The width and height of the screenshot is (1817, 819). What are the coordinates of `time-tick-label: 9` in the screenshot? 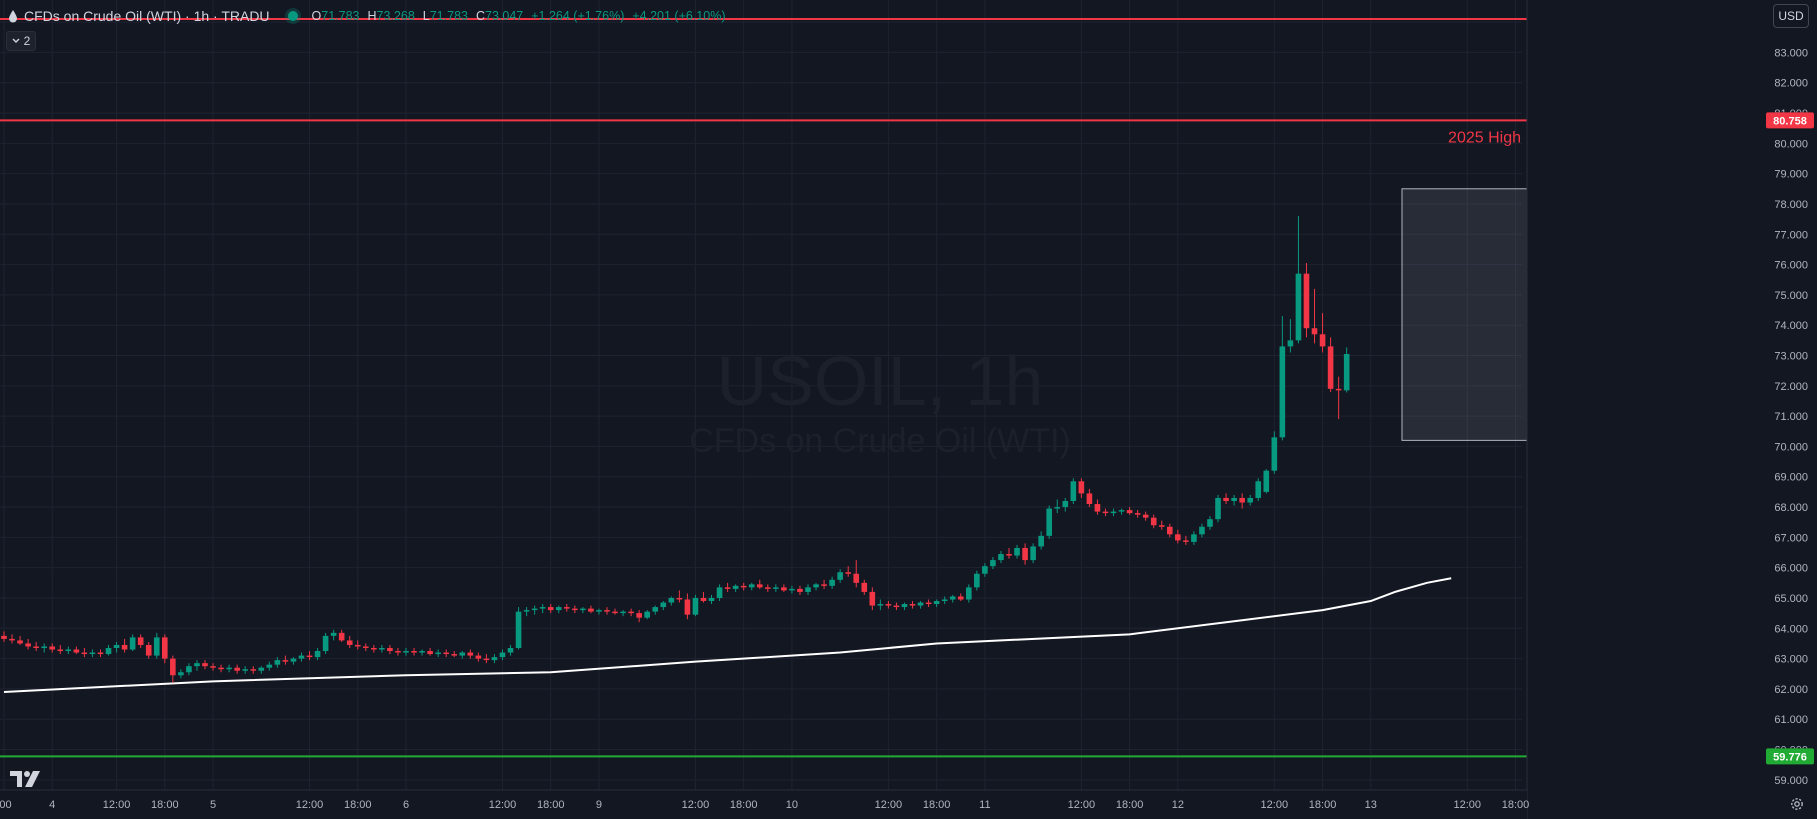 It's located at (599, 805).